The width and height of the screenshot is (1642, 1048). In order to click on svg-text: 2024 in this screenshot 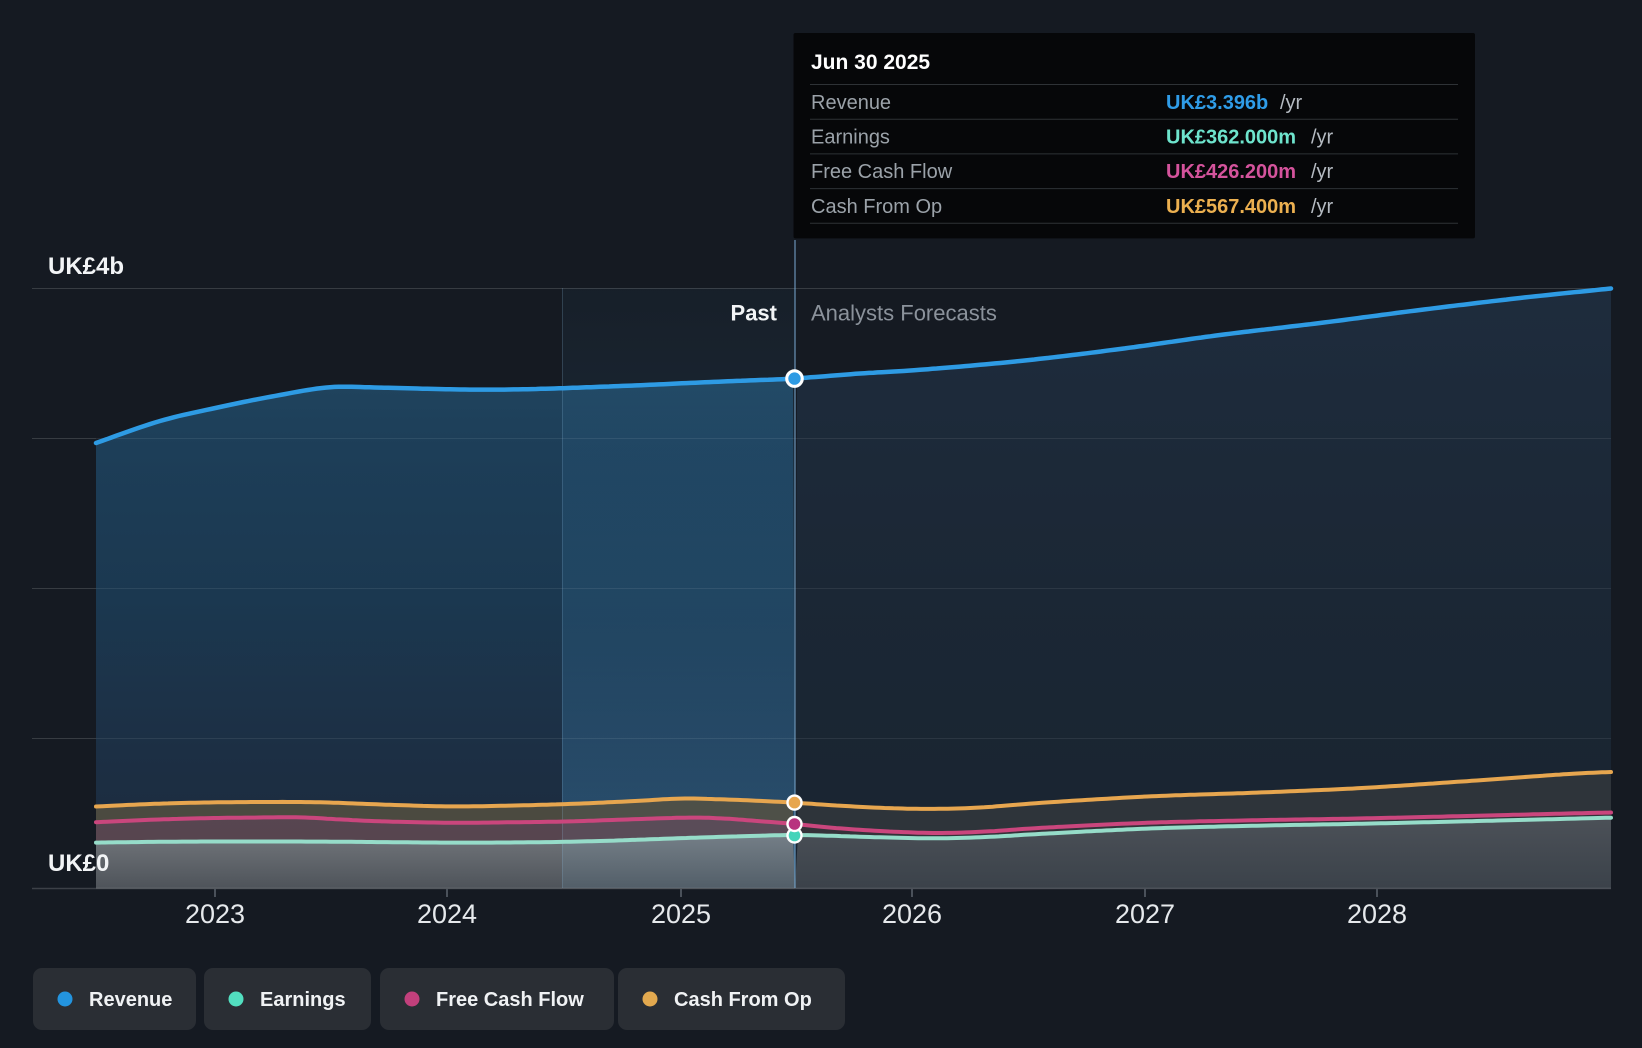, I will do `click(447, 914)`.